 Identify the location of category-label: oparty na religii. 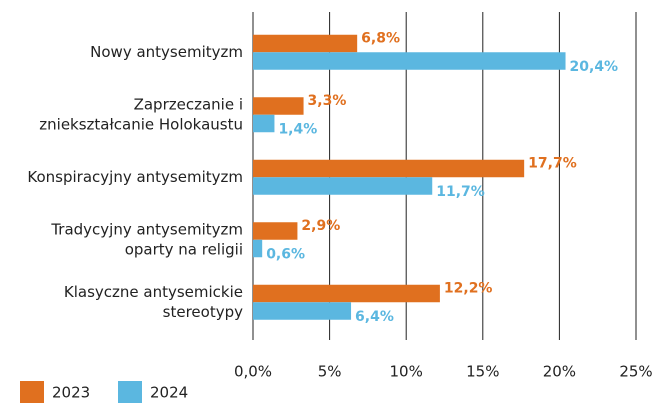
(184, 249).